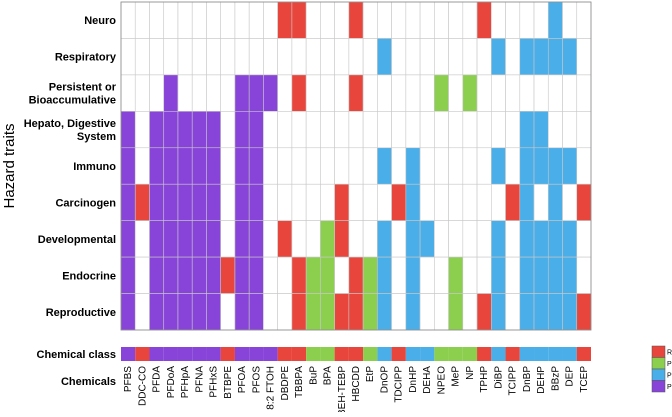 Image resolution: width=672 pixels, height=417 pixels. Describe the element at coordinates (342, 389) in the screenshot. I see `x-tick-label: BEH-TEBP` at that location.